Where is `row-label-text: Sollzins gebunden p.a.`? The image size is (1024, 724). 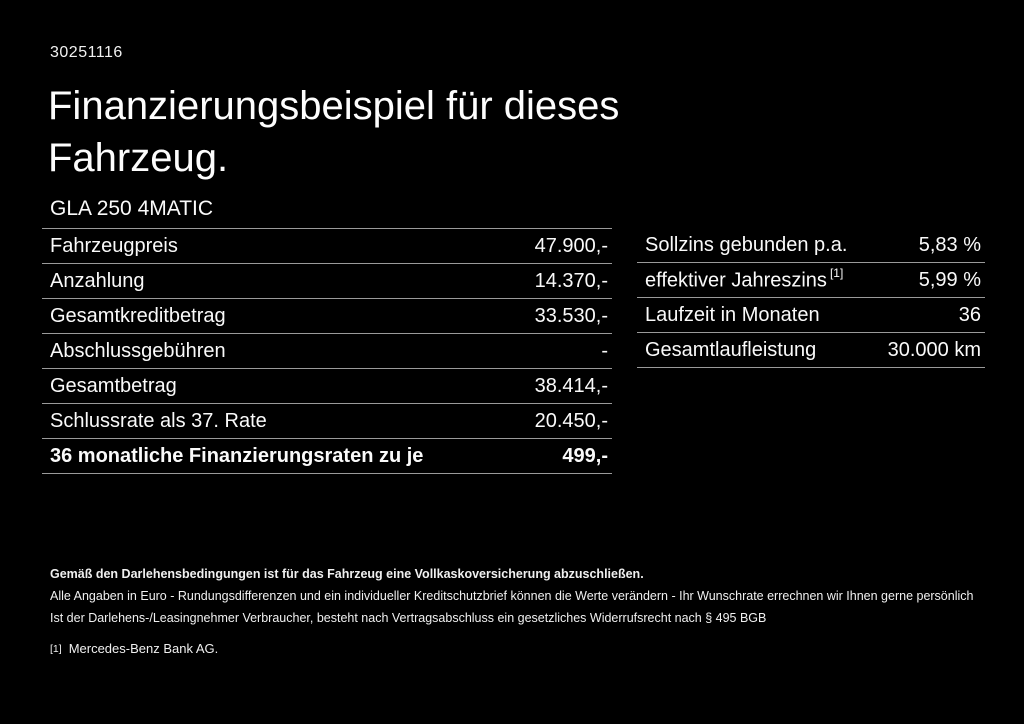 row-label-text: Sollzins gebunden p.a. is located at coordinates (746, 244).